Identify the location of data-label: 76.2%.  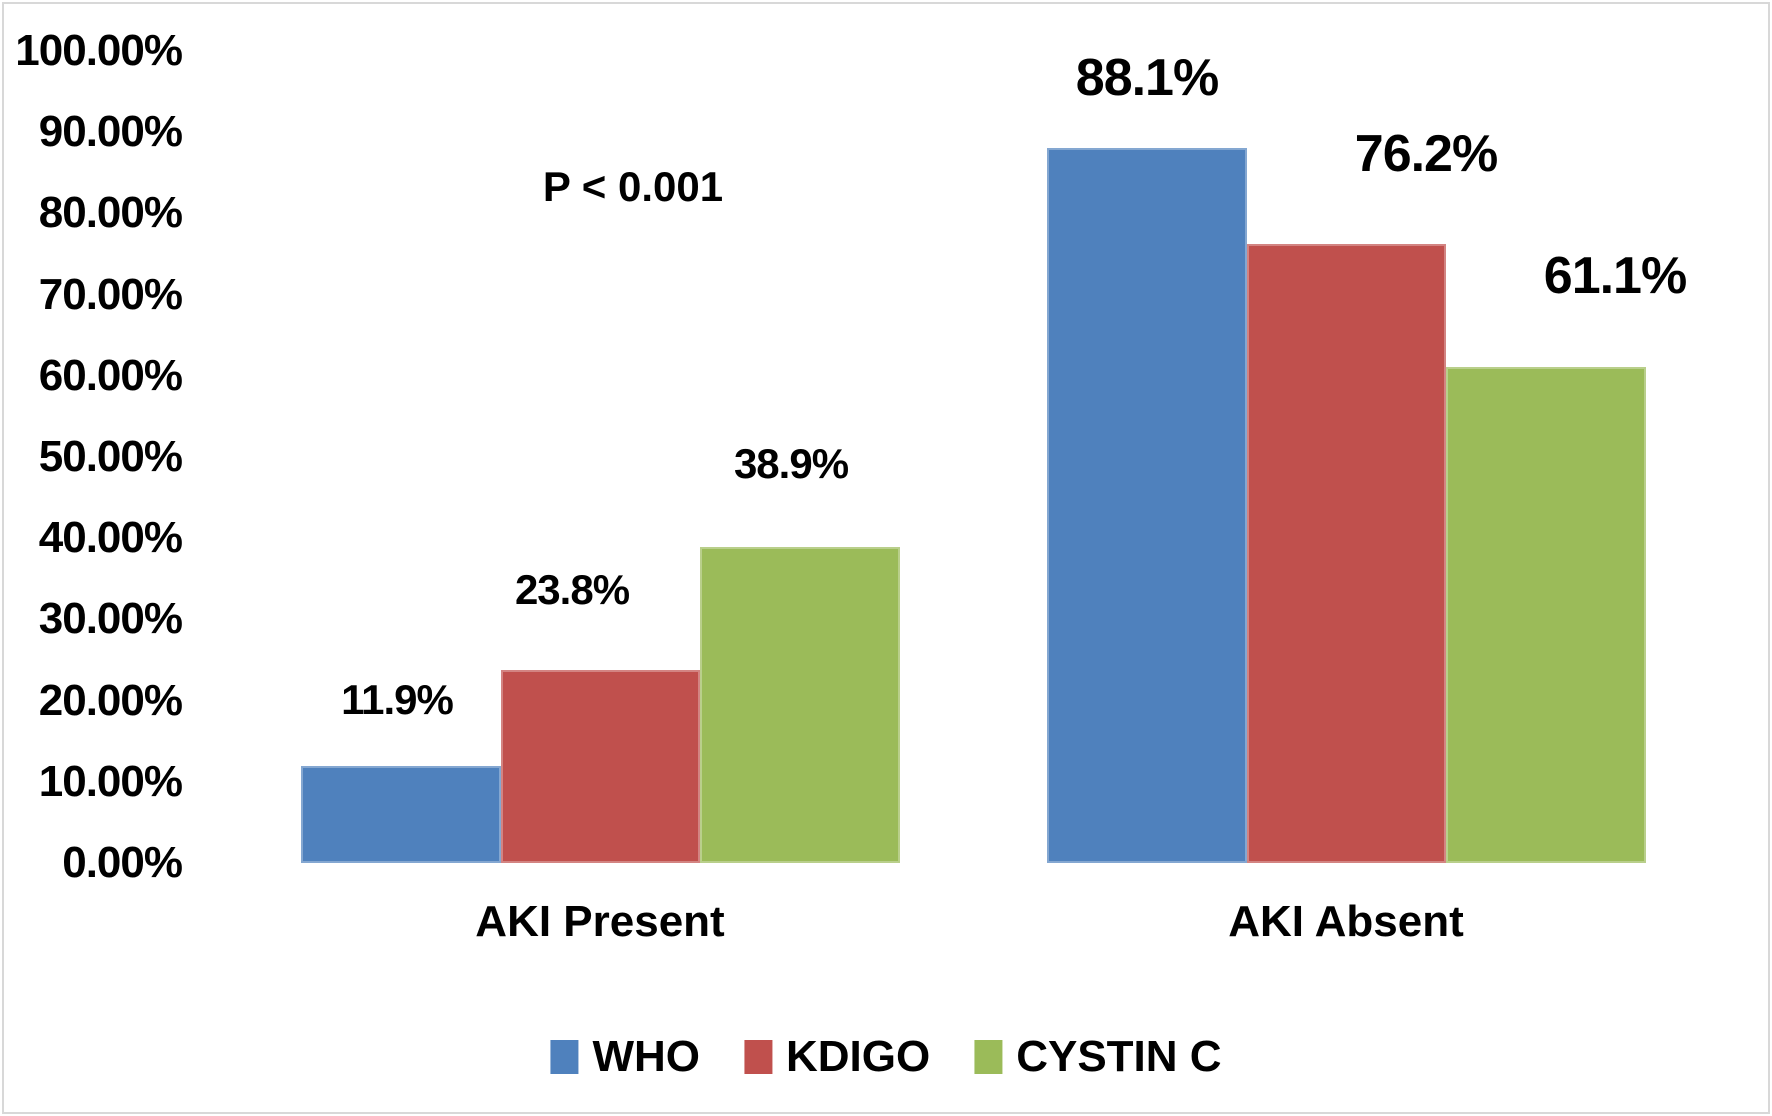
(1426, 154).